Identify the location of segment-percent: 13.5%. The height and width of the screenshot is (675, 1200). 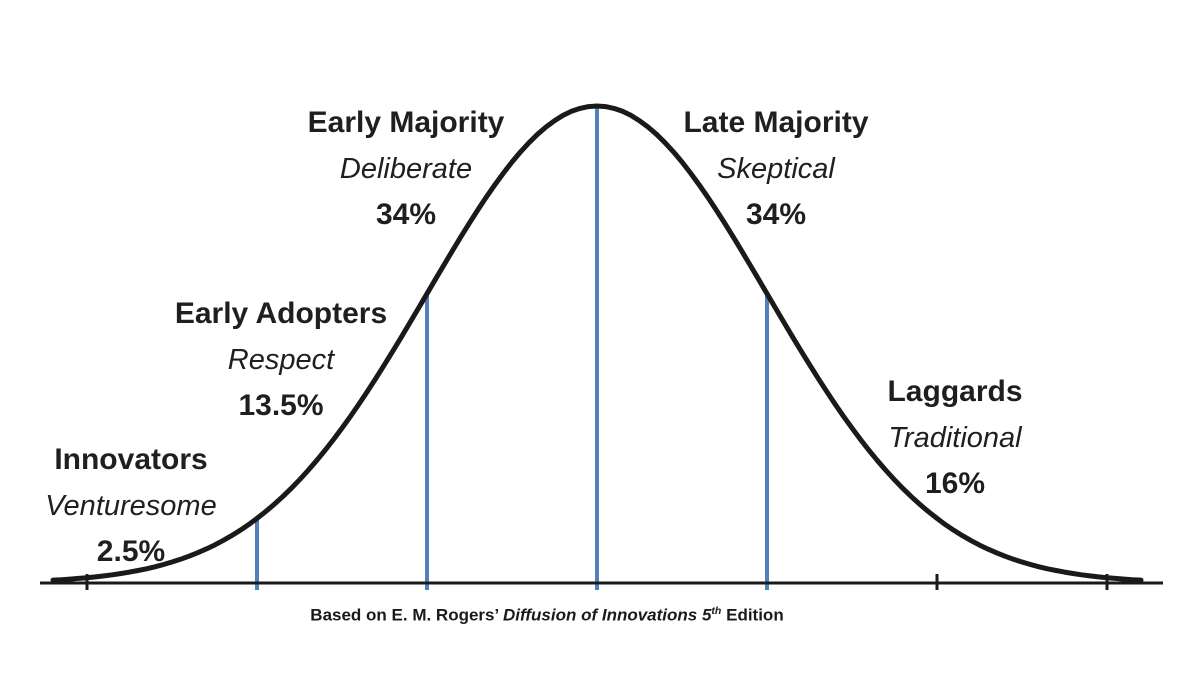
(281, 405).